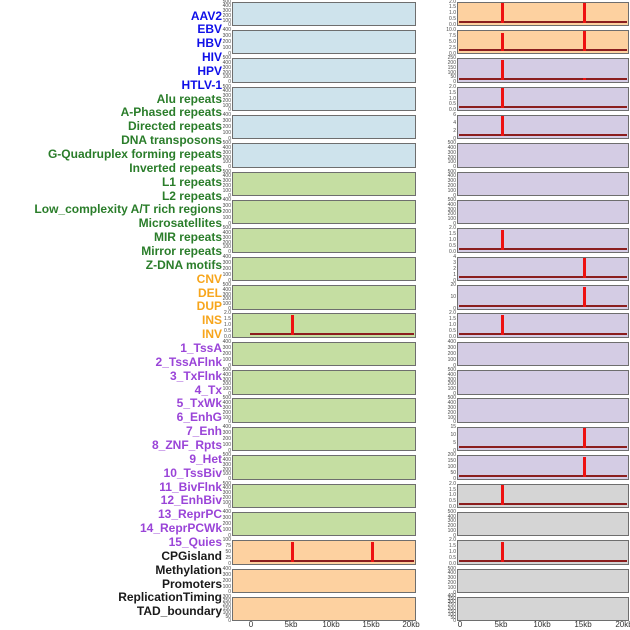 Image resolution: width=630 pixels, height=630 pixels. I want to click on y-tick-label: 0.0, so click(452, 110).